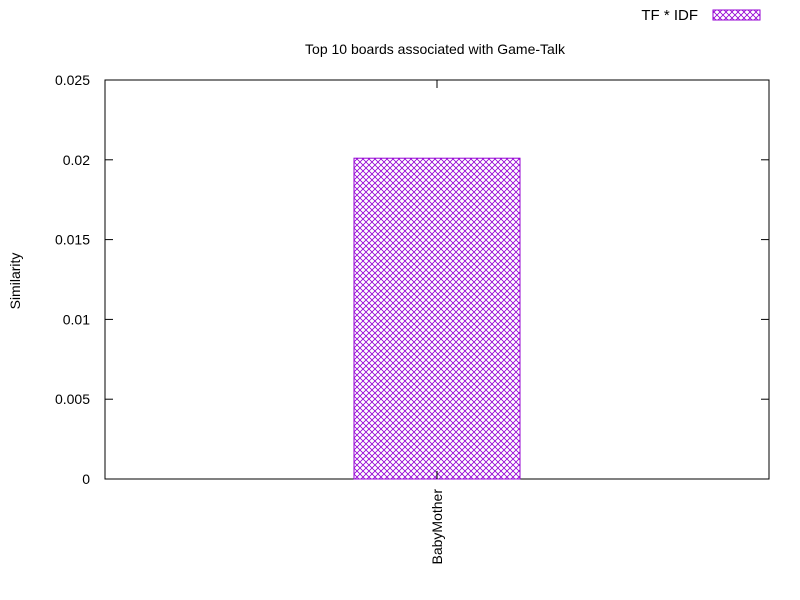 This screenshot has height=600, width=800. What do you see at coordinates (76, 160) in the screenshot?
I see `y-tick-label: 0.02` at bounding box center [76, 160].